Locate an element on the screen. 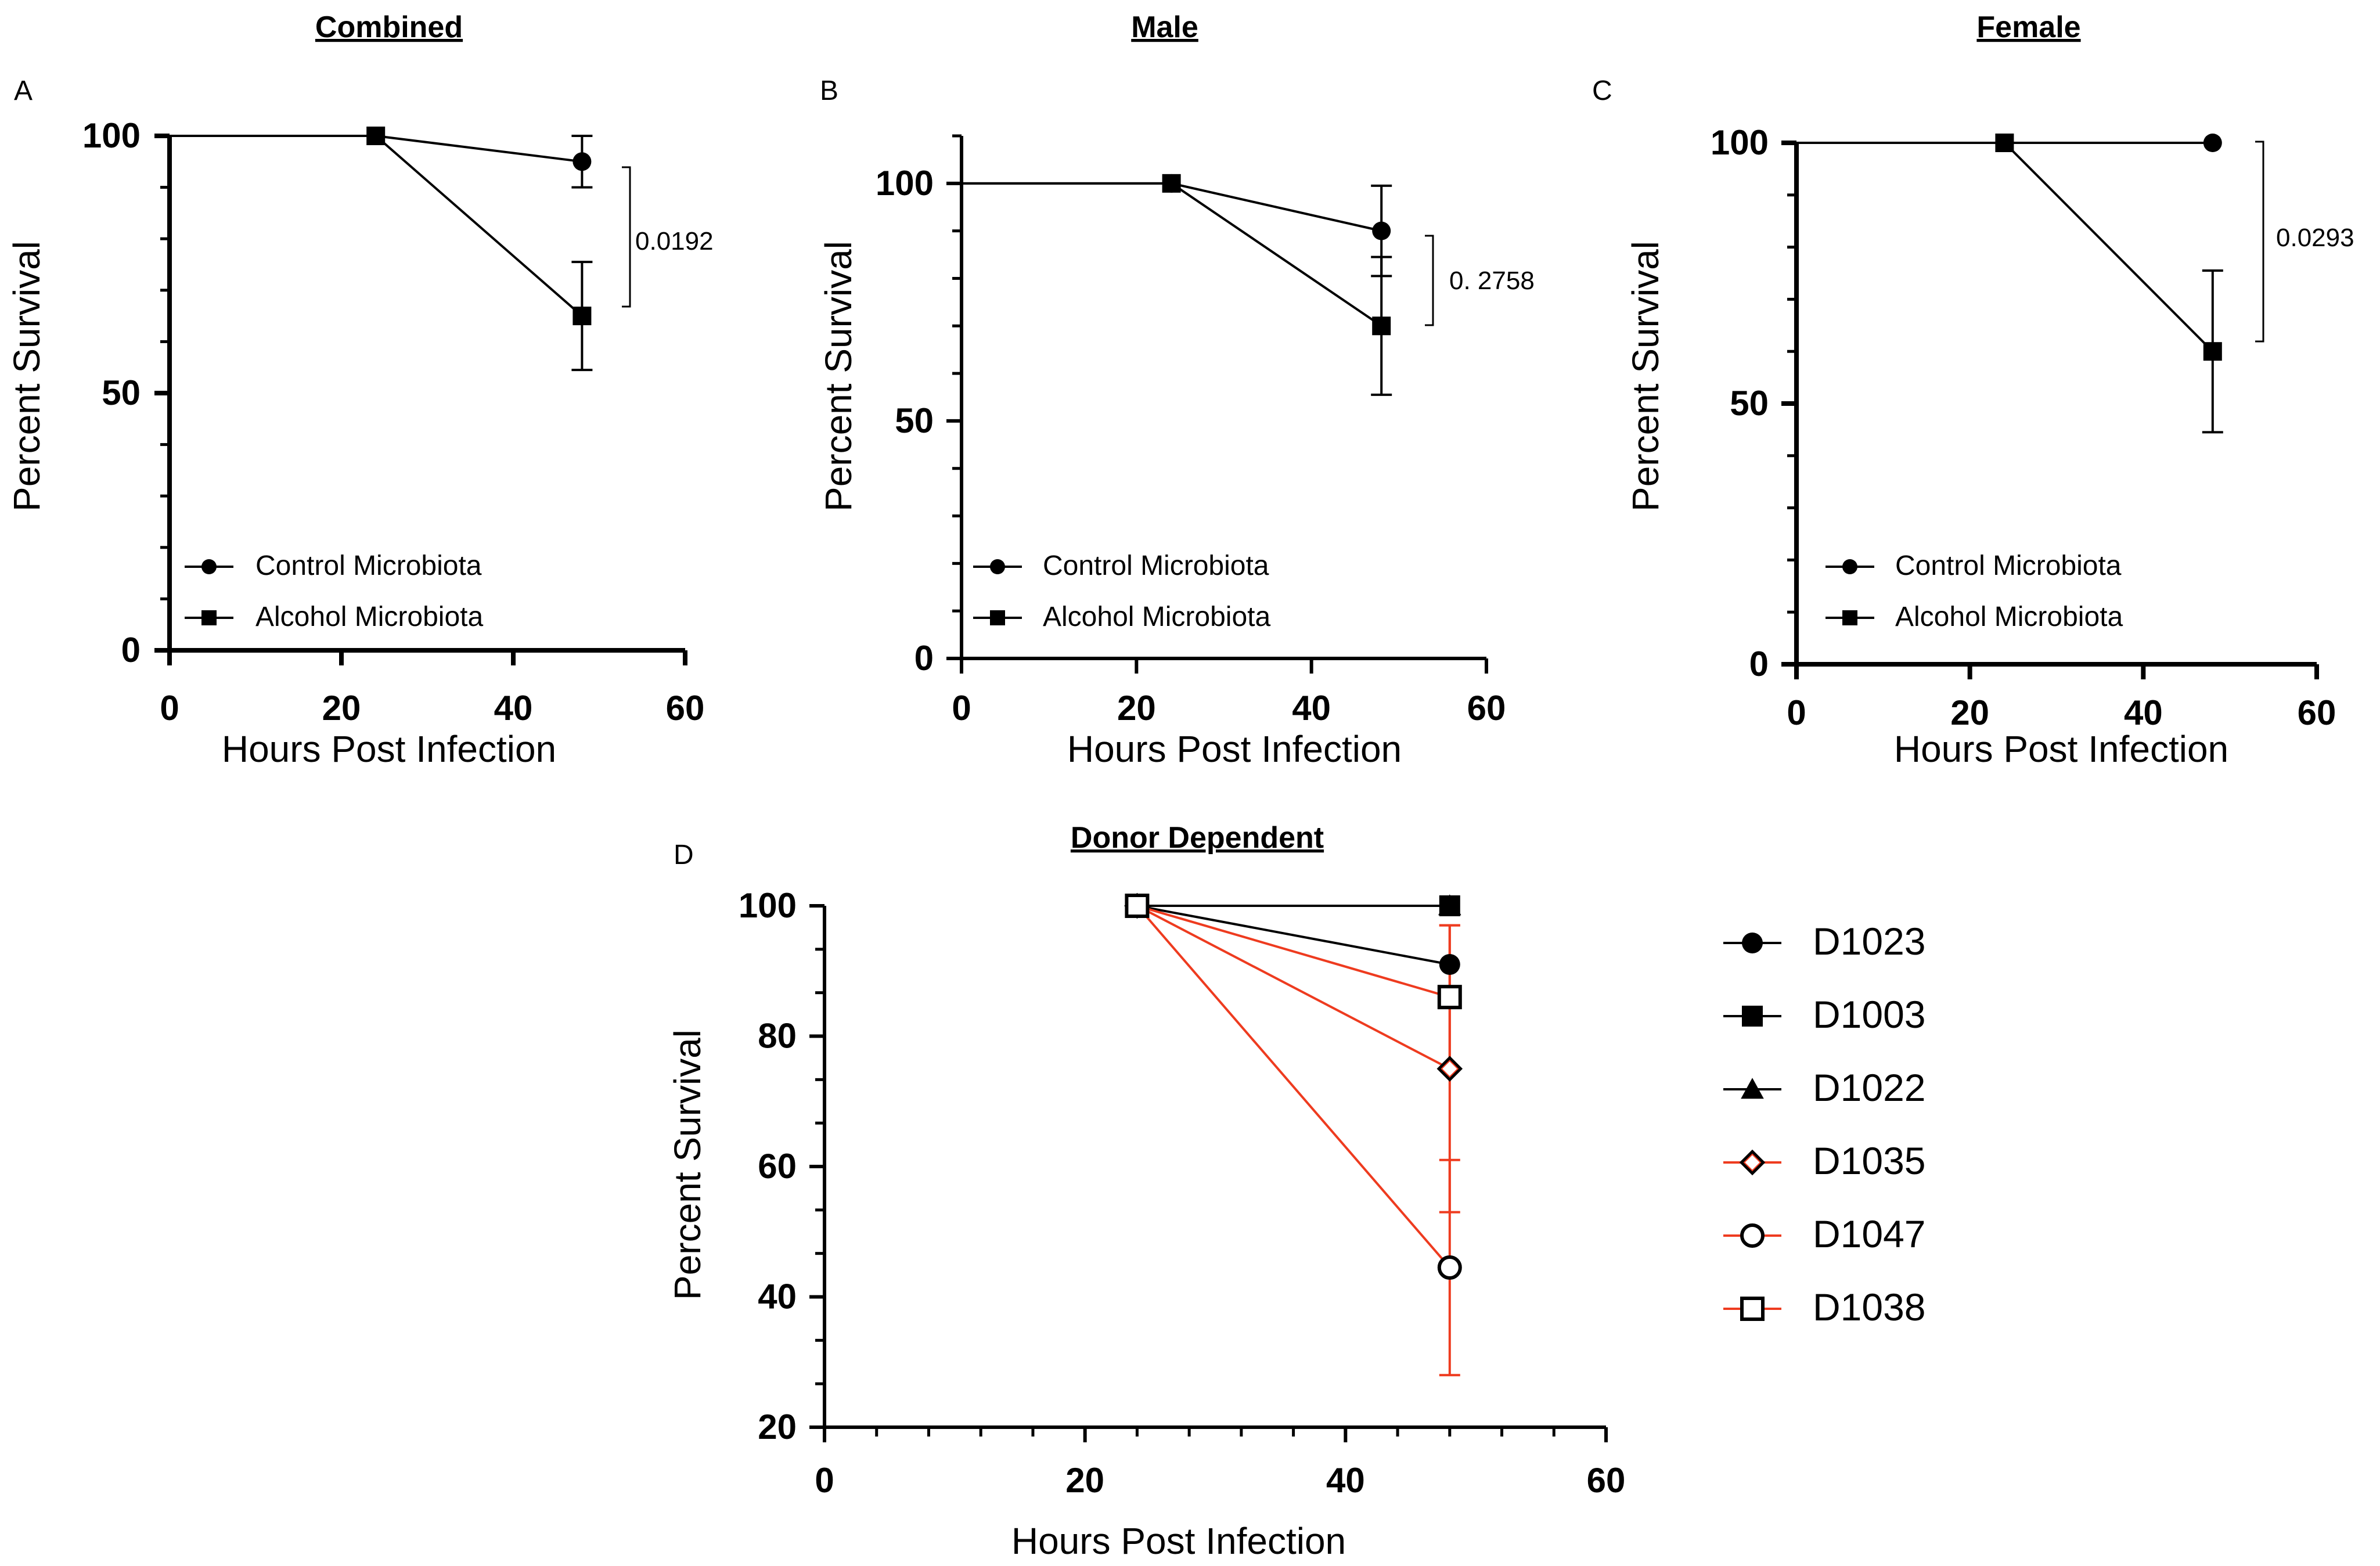 The width and height of the screenshot is (2380, 1566). p-value-label: 0. 2758 is located at coordinates (1492, 281).